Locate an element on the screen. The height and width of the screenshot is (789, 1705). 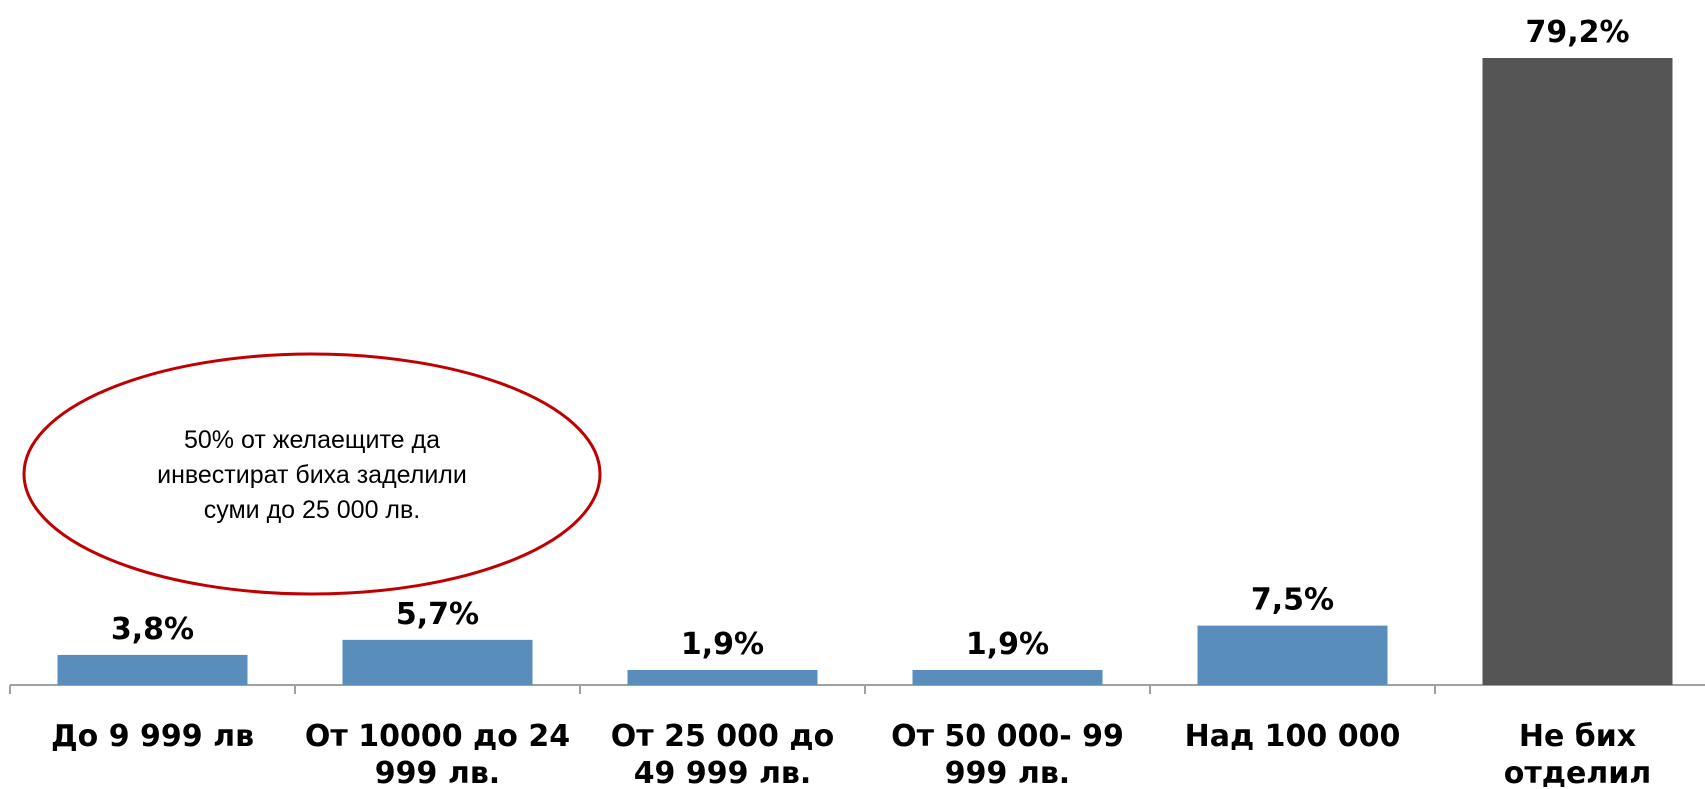
x-tick-label: От 25 000 до is located at coordinates (722, 736).